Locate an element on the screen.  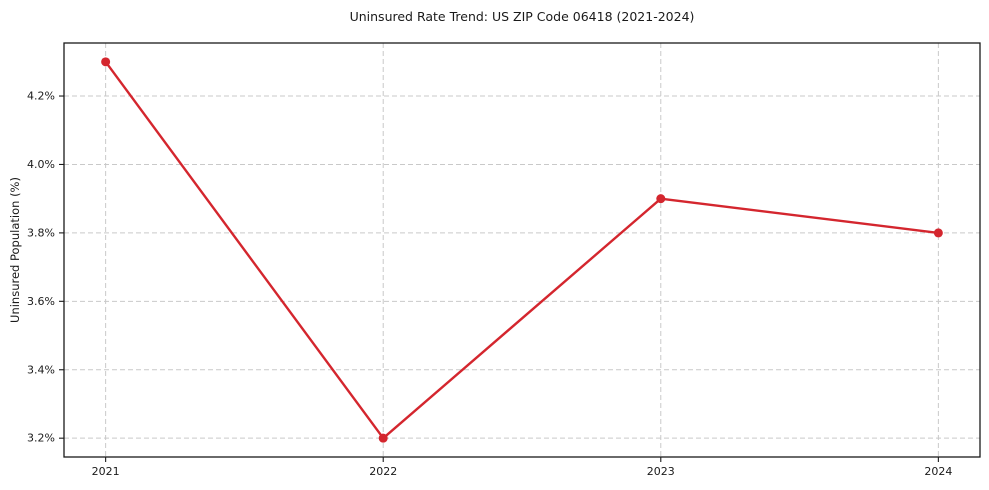
y-tick-label: 3.4% is located at coordinates (41, 369).